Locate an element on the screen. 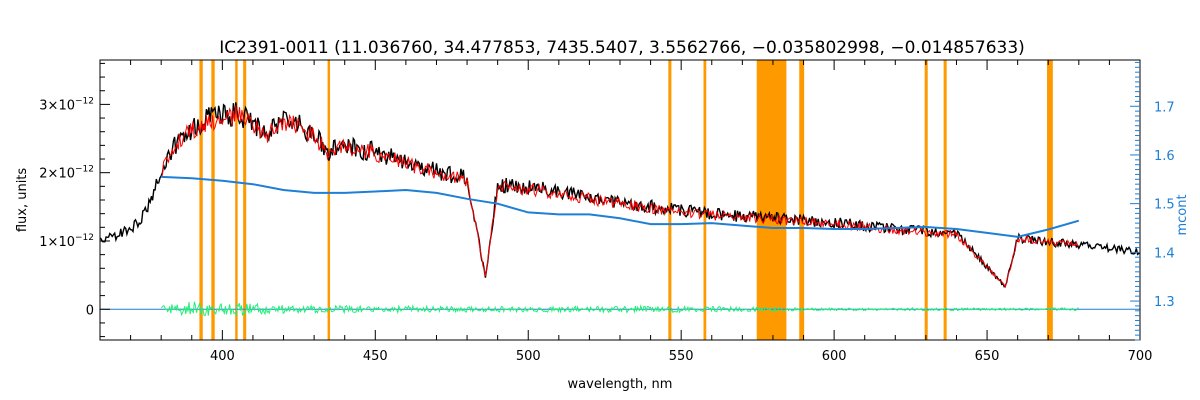 The image size is (1200, 400). y-axis-label: flux, units is located at coordinates (22, 200).